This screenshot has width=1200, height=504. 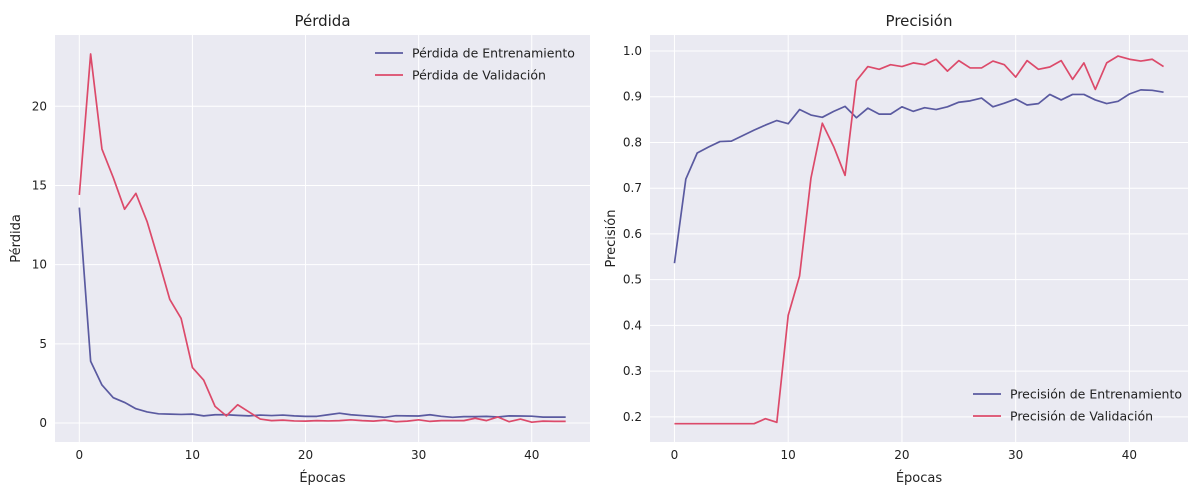 What do you see at coordinates (192, 455) in the screenshot?
I see `loss-x-tick-label: 10` at bounding box center [192, 455].